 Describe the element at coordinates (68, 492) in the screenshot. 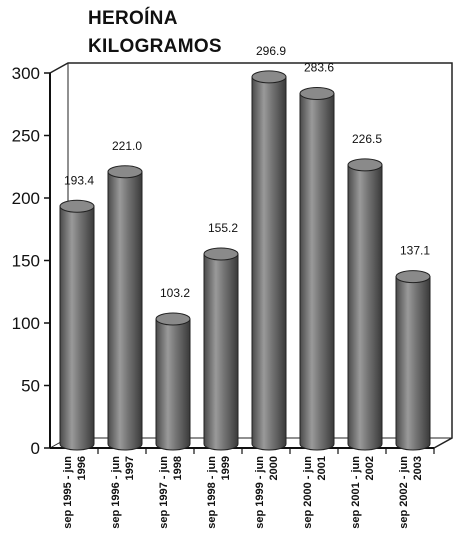

I see `x-tick-label: sep 1995 - jun` at that location.